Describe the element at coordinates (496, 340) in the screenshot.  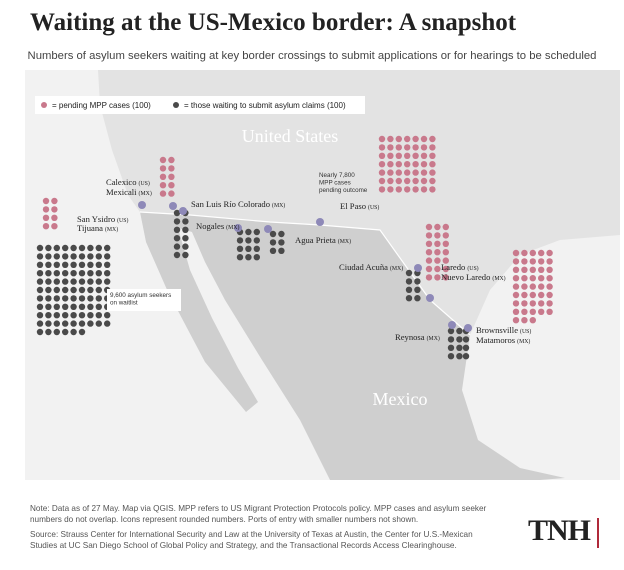
I see `crossing-name: Matamoros` at that location.